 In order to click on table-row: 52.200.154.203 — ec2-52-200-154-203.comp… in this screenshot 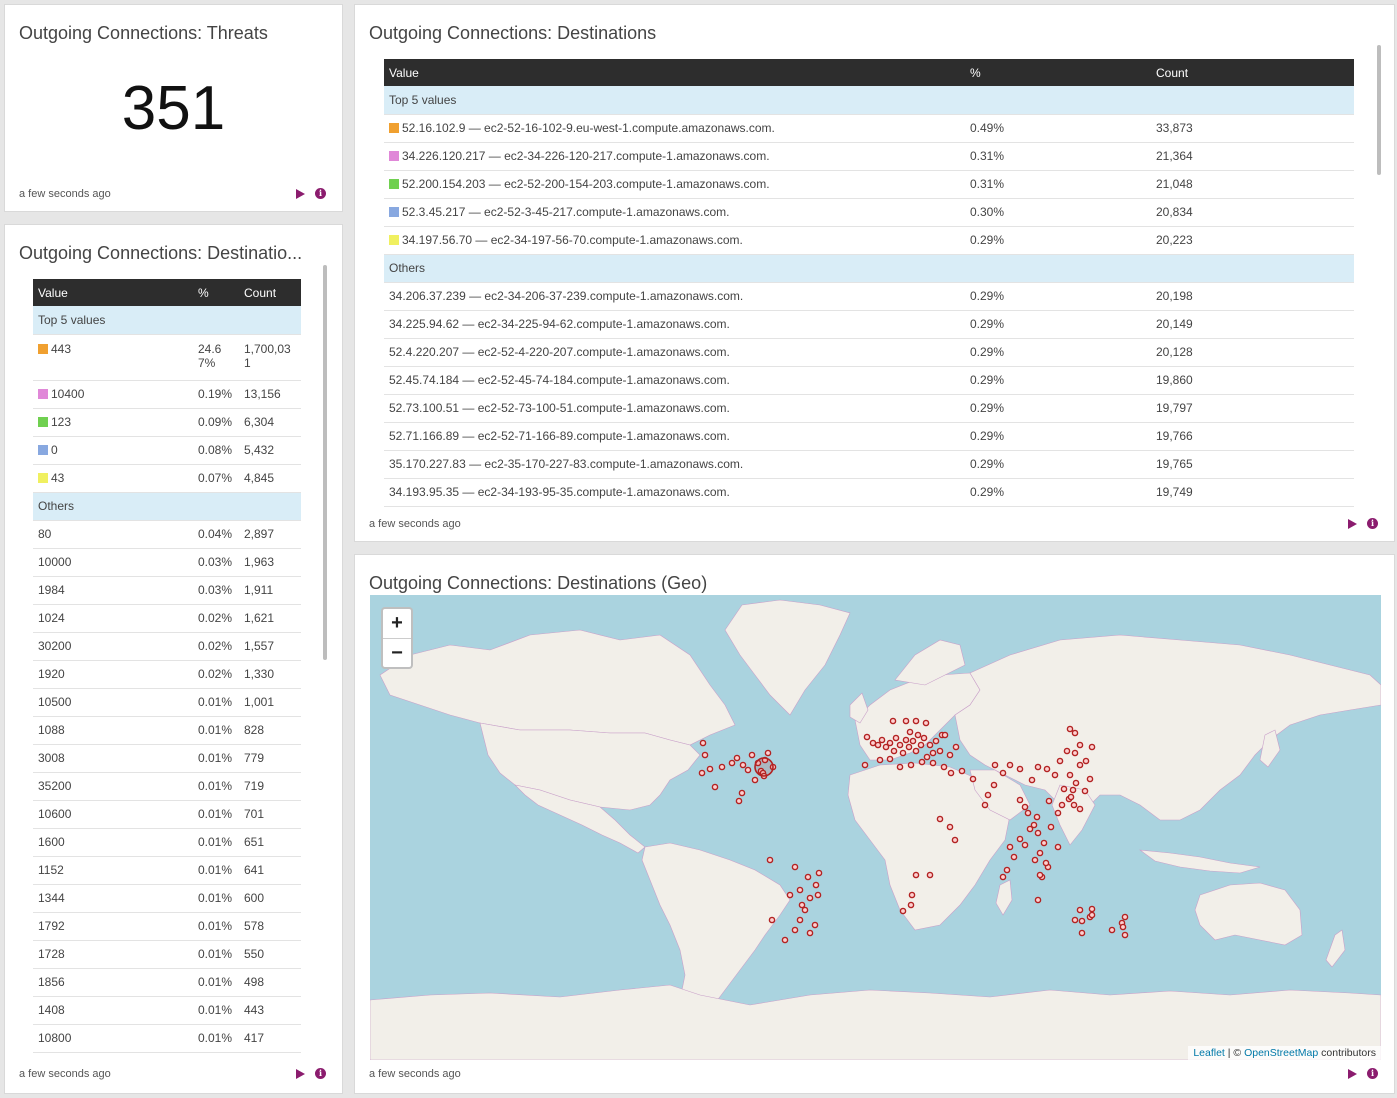, I will do `click(869, 184)`.